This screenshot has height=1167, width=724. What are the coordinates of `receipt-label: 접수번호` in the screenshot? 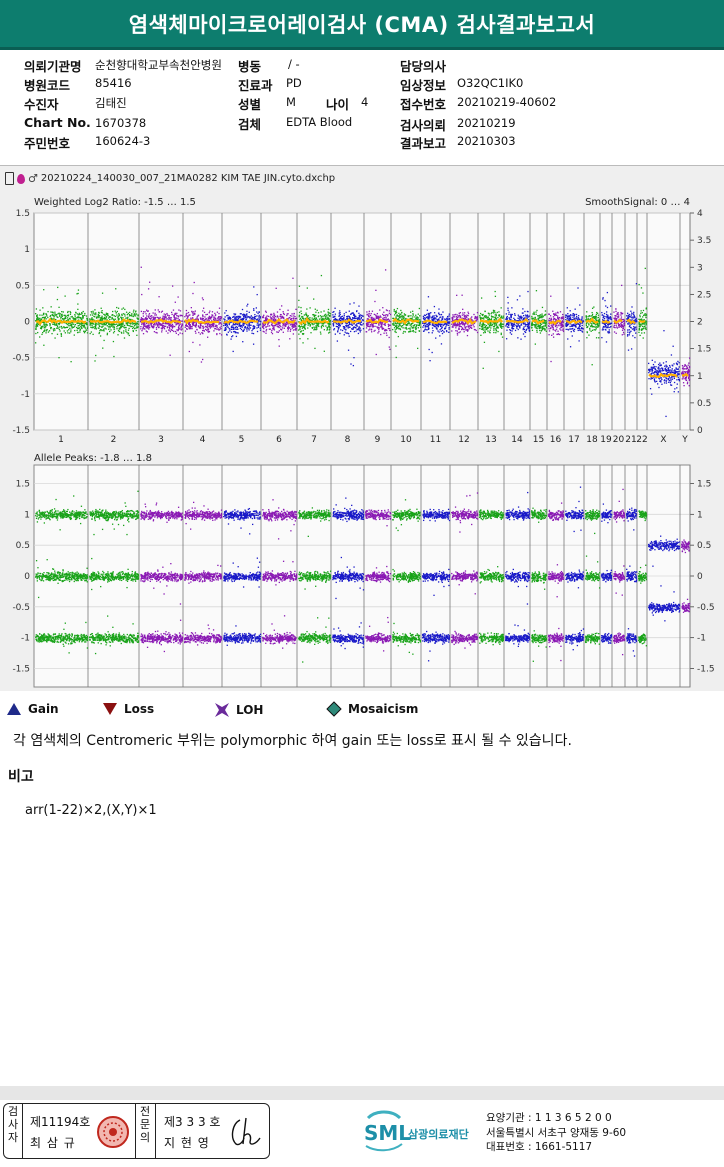 It's located at (423, 104).